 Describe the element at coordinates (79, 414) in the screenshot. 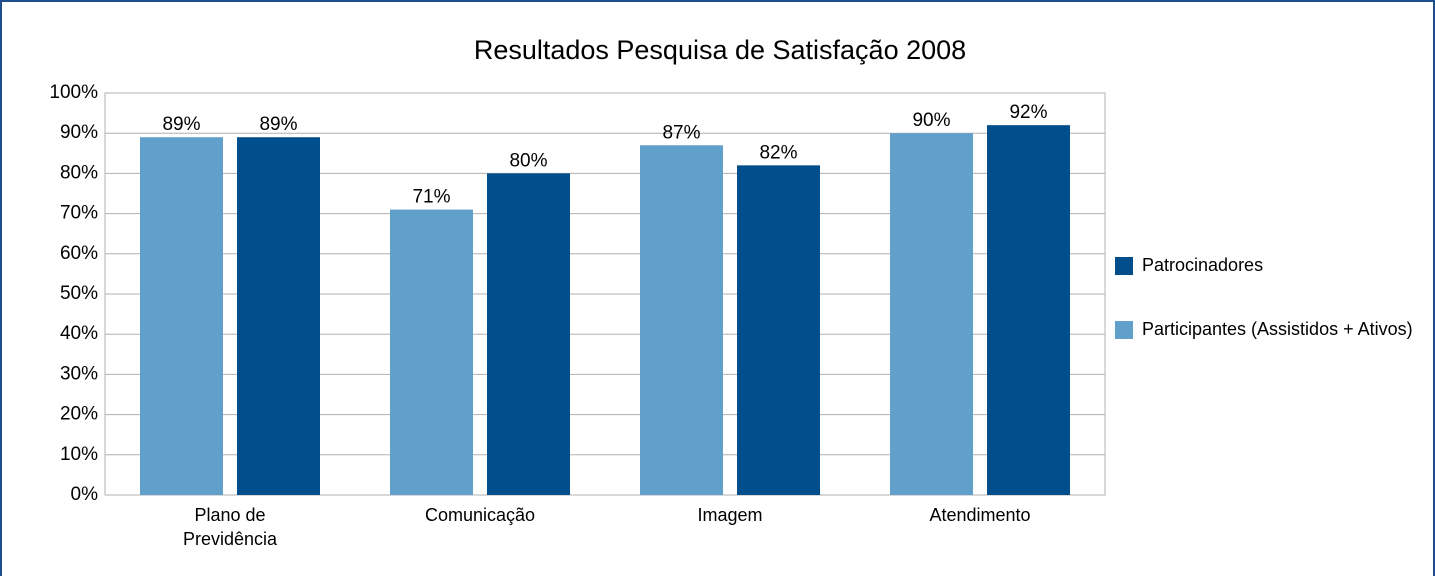

I see `y-tick-label: 20%` at that location.